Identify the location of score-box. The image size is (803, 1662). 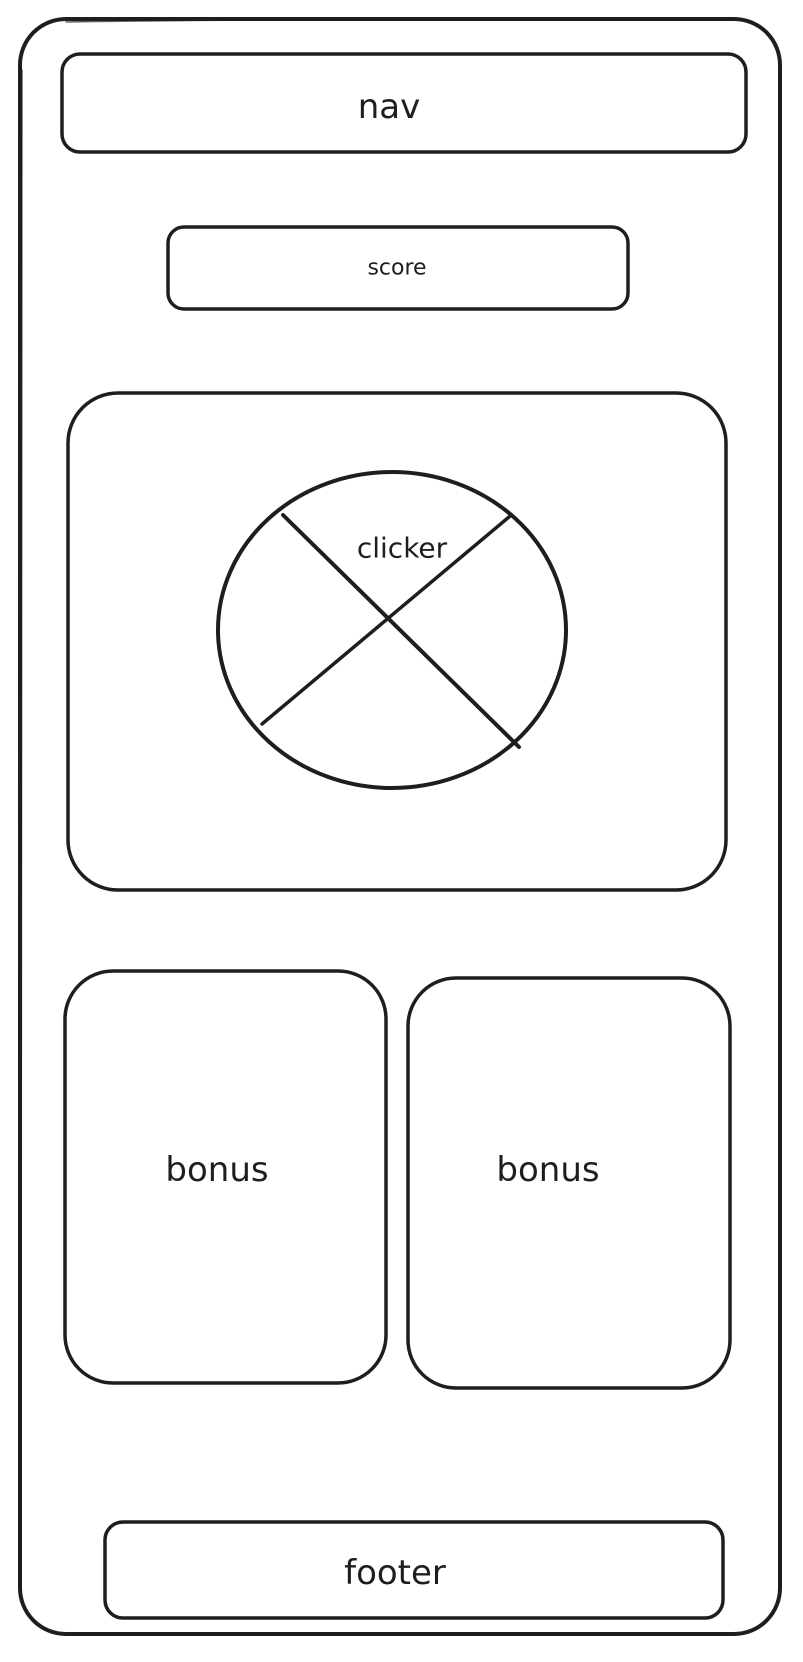
(398, 268).